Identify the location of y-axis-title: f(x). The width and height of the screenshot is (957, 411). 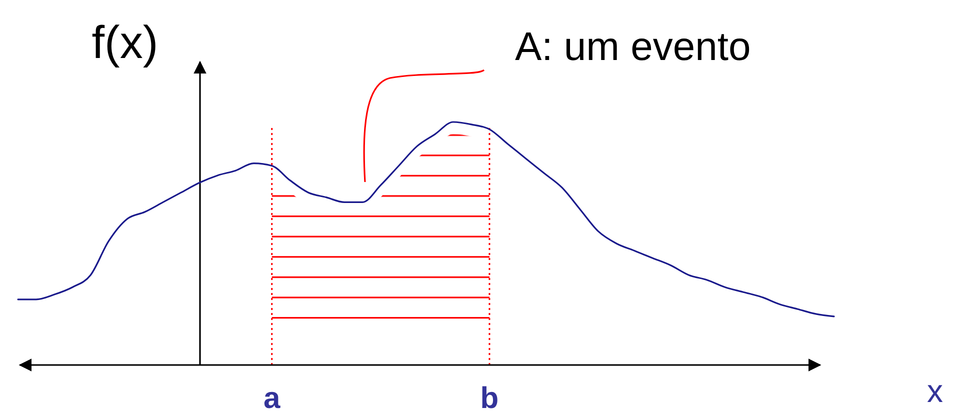
(125, 42).